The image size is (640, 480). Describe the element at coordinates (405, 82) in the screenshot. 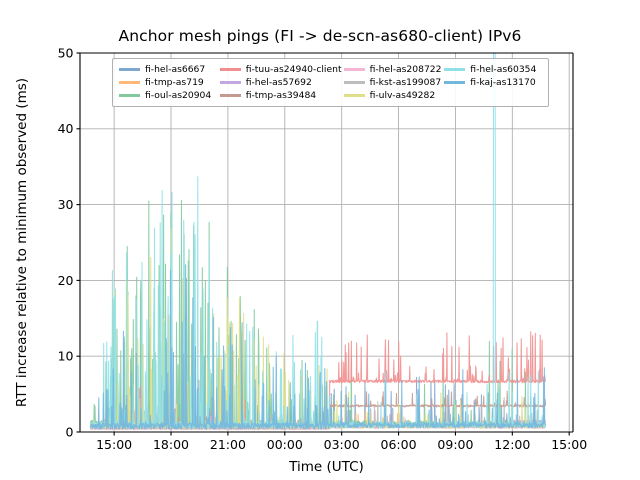

I see `legend-item-label: fi-kst-as199087` at that location.